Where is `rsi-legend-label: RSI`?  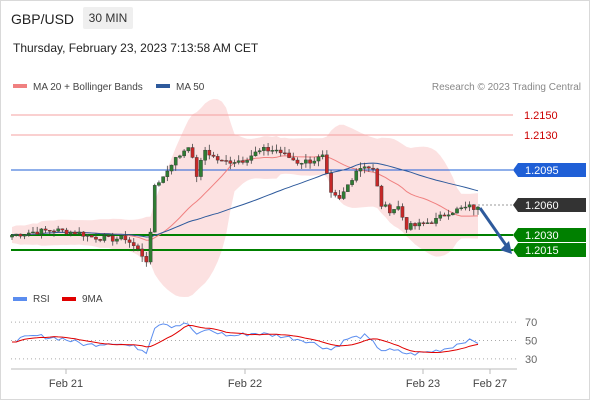 rsi-legend-label: RSI is located at coordinates (41, 299).